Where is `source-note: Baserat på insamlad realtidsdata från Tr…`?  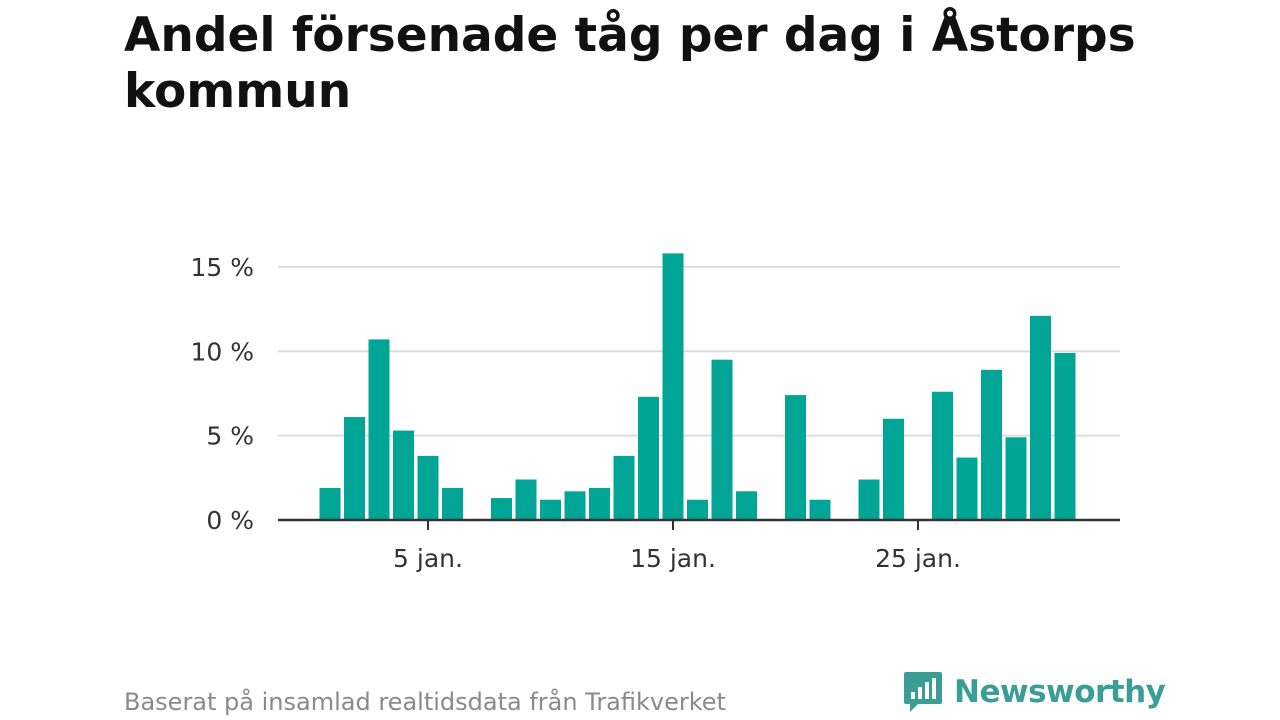 source-note: Baserat på insamlad realtidsdata från Tr… is located at coordinates (425, 702).